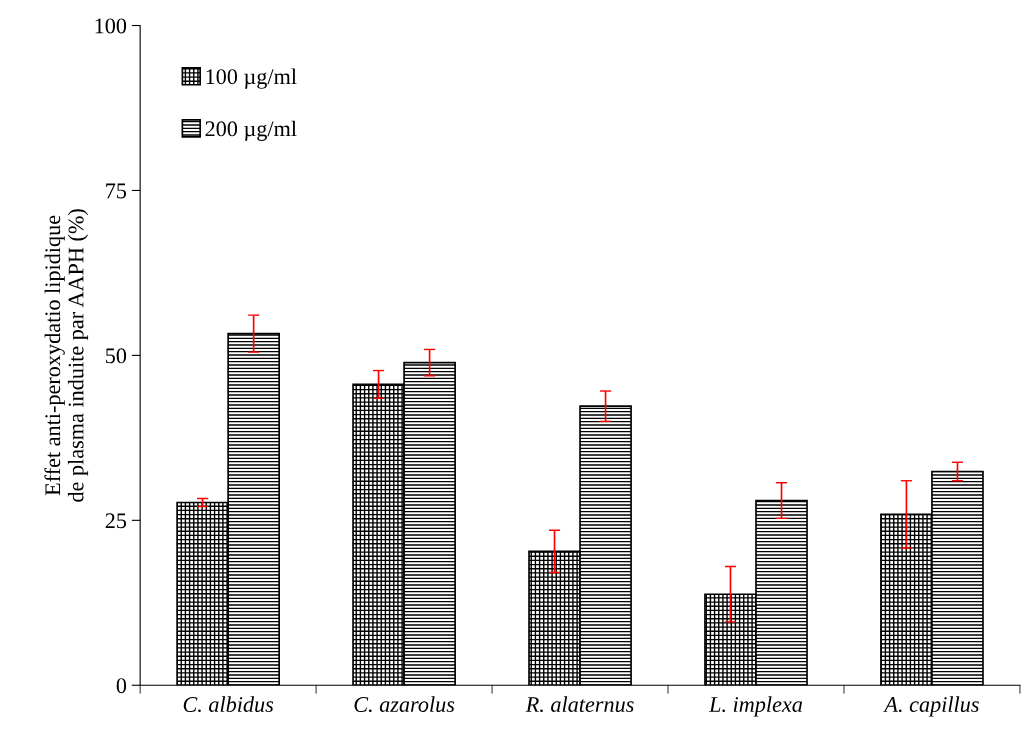 This screenshot has width=1023, height=729. What do you see at coordinates (251, 78) in the screenshot?
I see `legend-label: 100 µg/ml` at bounding box center [251, 78].